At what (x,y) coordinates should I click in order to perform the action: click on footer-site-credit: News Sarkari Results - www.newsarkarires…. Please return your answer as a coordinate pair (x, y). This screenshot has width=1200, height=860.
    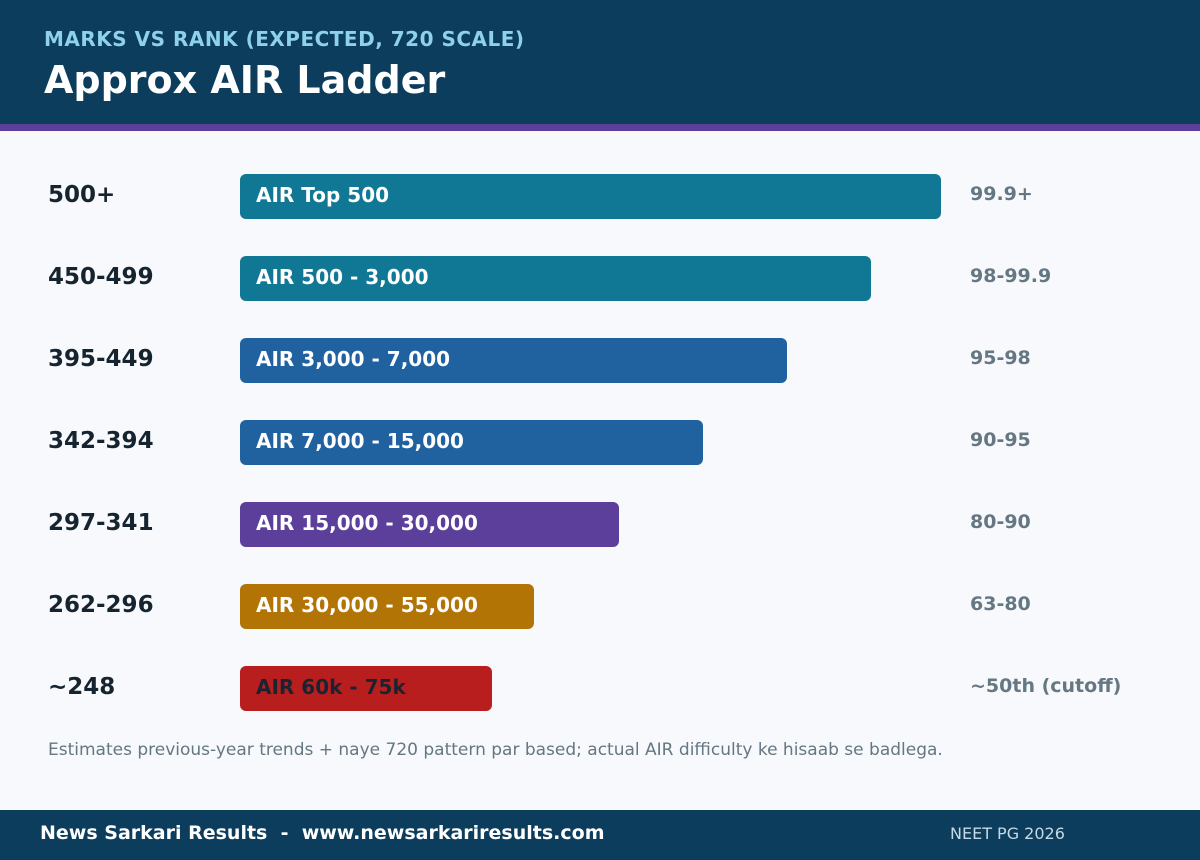
    Looking at the image, I should click on (322, 833).